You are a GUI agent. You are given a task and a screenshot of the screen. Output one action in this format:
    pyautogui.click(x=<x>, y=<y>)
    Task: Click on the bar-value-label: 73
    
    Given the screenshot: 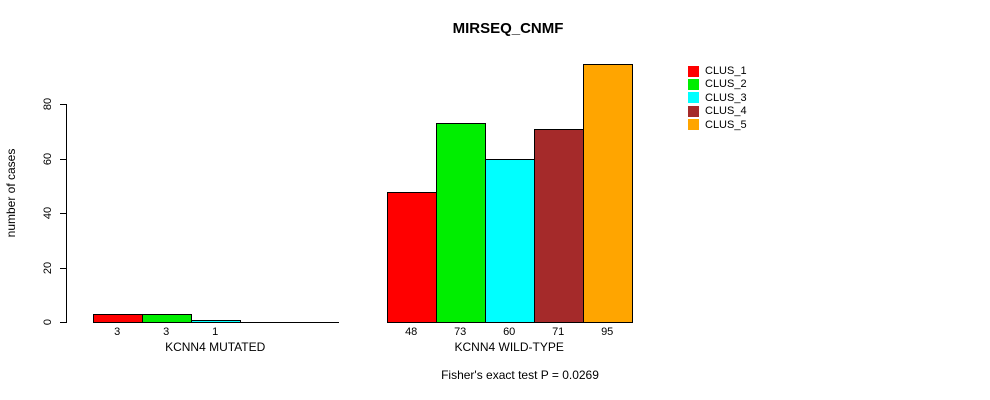 What is the action you would take?
    pyautogui.click(x=460, y=332)
    